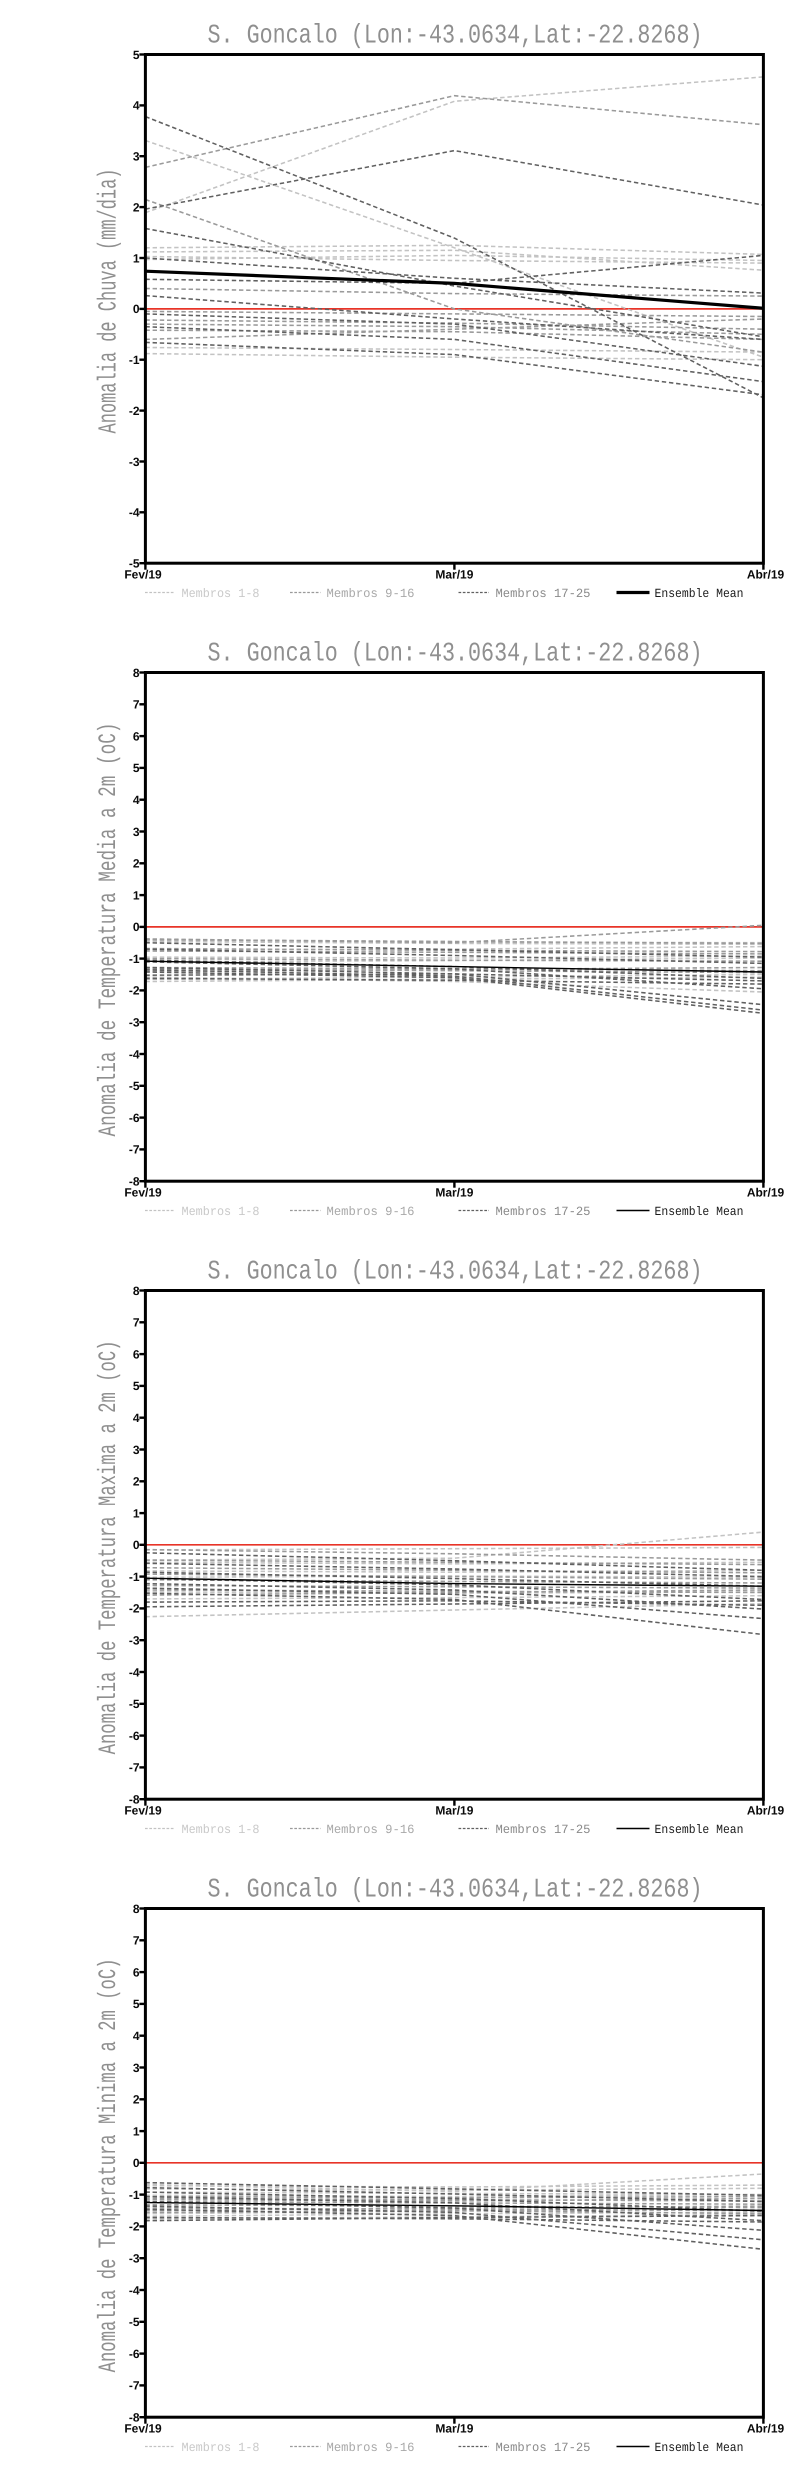  What do you see at coordinates (108, 1547) in the screenshot?
I see `svg-text:Anomalia de Temperatura Maxima: Anomalia de Temperatura Maxima a 2m (oC)` at bounding box center [108, 1547].